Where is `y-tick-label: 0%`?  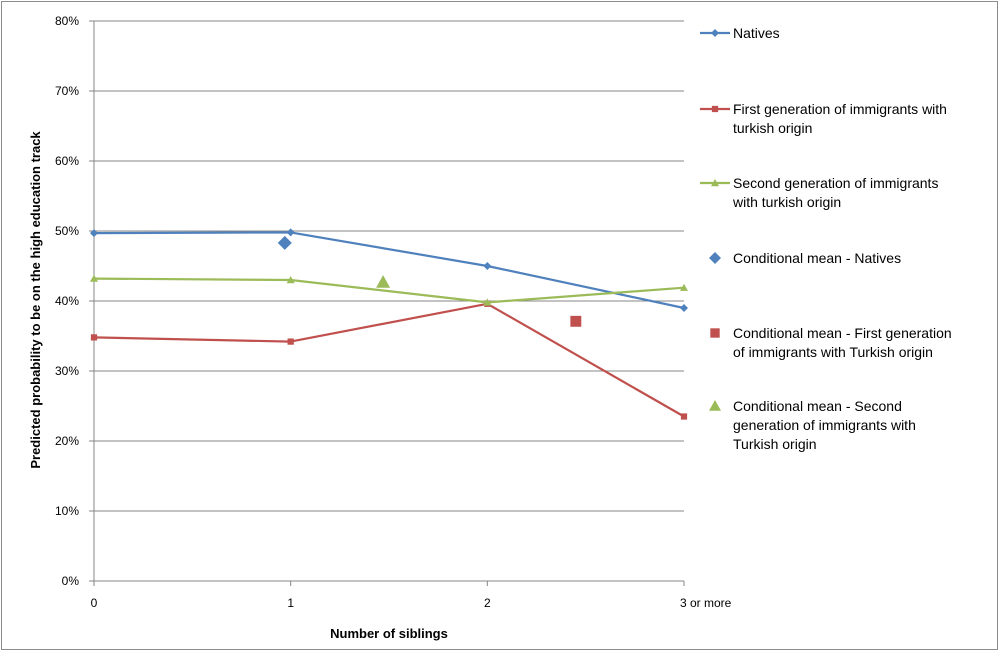
y-tick-label: 0% is located at coordinates (71, 581).